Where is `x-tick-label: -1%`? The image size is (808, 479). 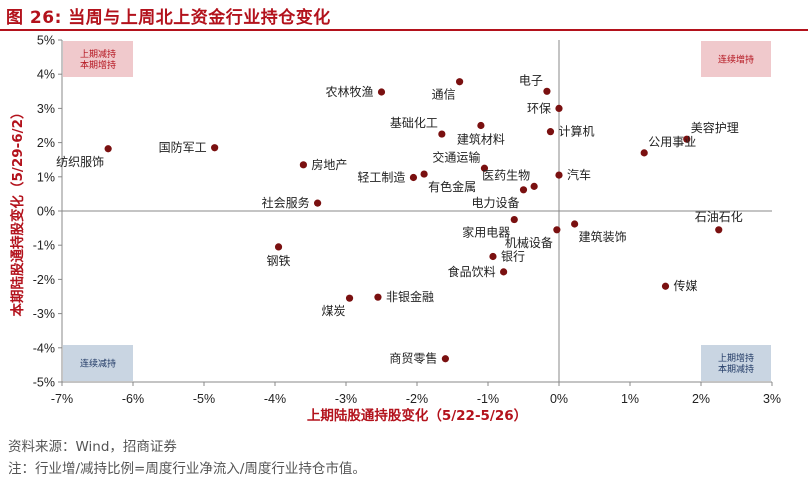 x-tick-label: -1% is located at coordinates (488, 399).